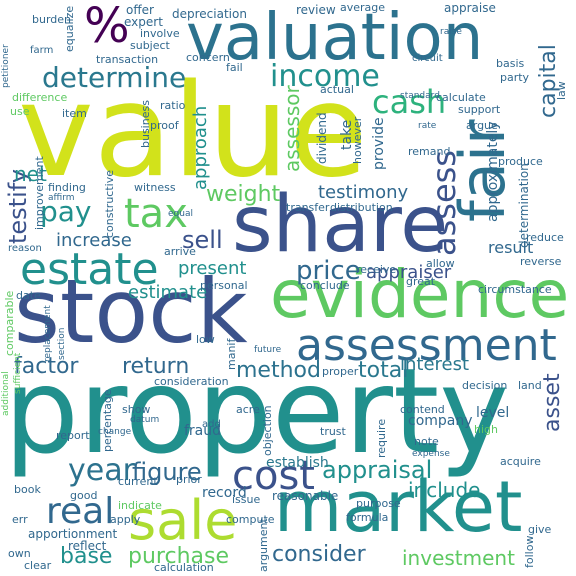  Describe the element at coordinates (409, 102) in the screenshot. I see `word-cash: cash` at that location.